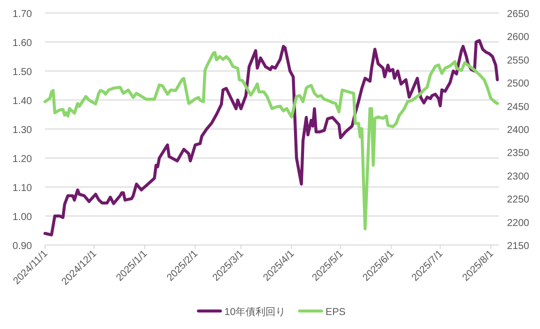  Describe the element at coordinates (518, 107) in the screenshot. I see `y2-tick-label: 2450` at that location.